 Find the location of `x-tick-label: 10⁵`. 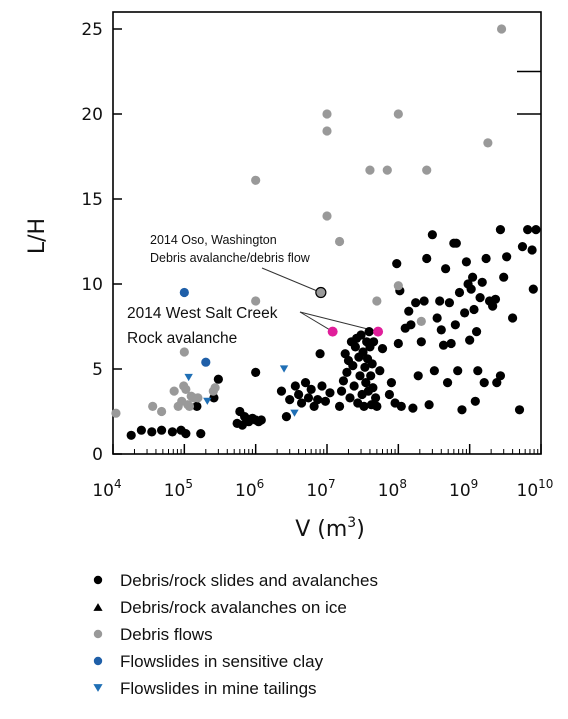

x-tick-label: 10⁵ is located at coordinates (178, 489).